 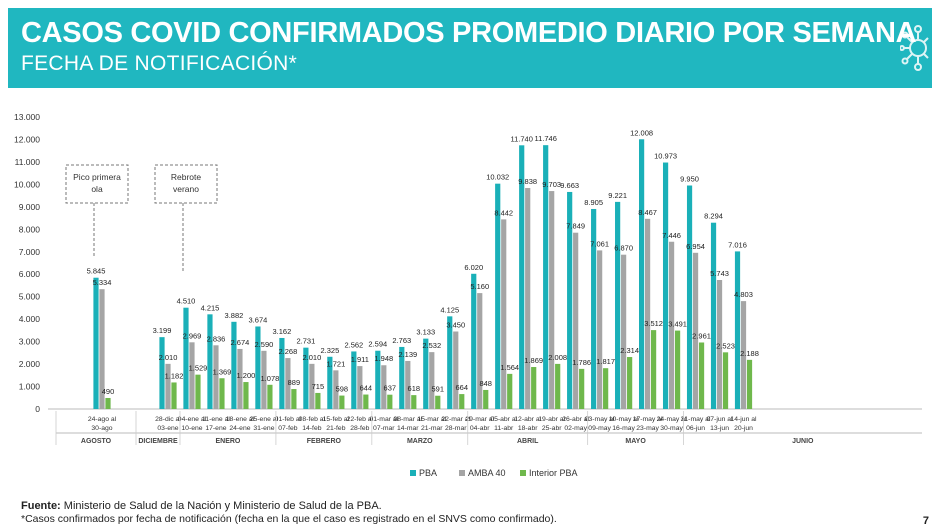 I want to click on x-tick-label: 21-feb, so click(x=335, y=428).